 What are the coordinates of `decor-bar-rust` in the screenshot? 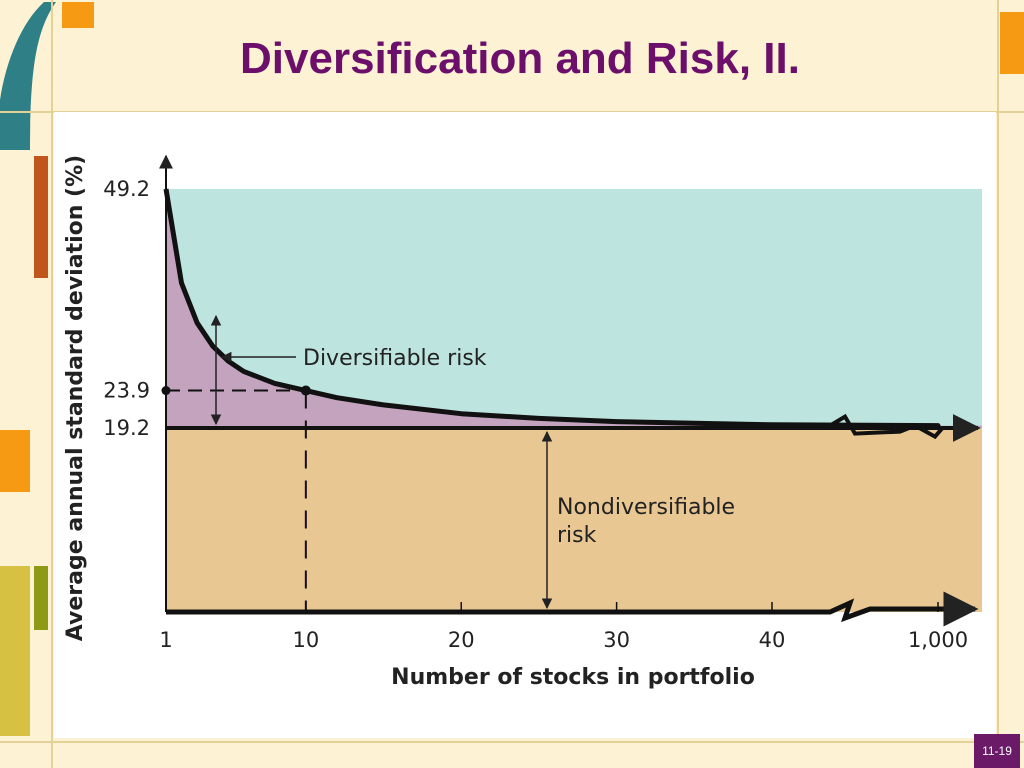 It's located at (41, 217).